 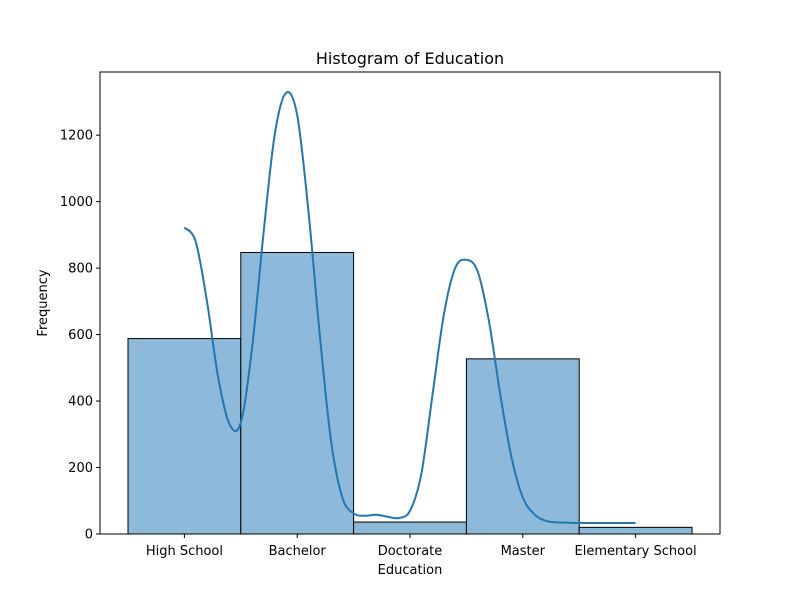 I want to click on y-axis-label: Frequency, so click(x=43, y=302).